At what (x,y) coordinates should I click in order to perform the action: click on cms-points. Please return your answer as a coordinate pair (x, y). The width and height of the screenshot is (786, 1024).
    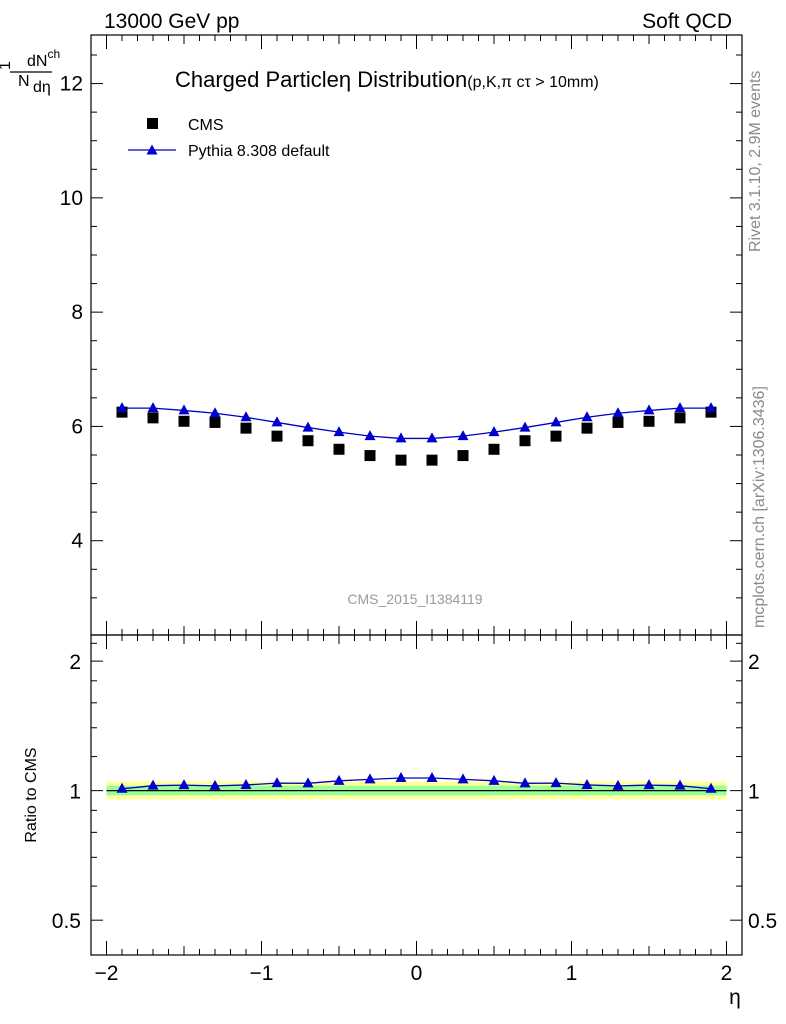
    Looking at the image, I should click on (416, 436).